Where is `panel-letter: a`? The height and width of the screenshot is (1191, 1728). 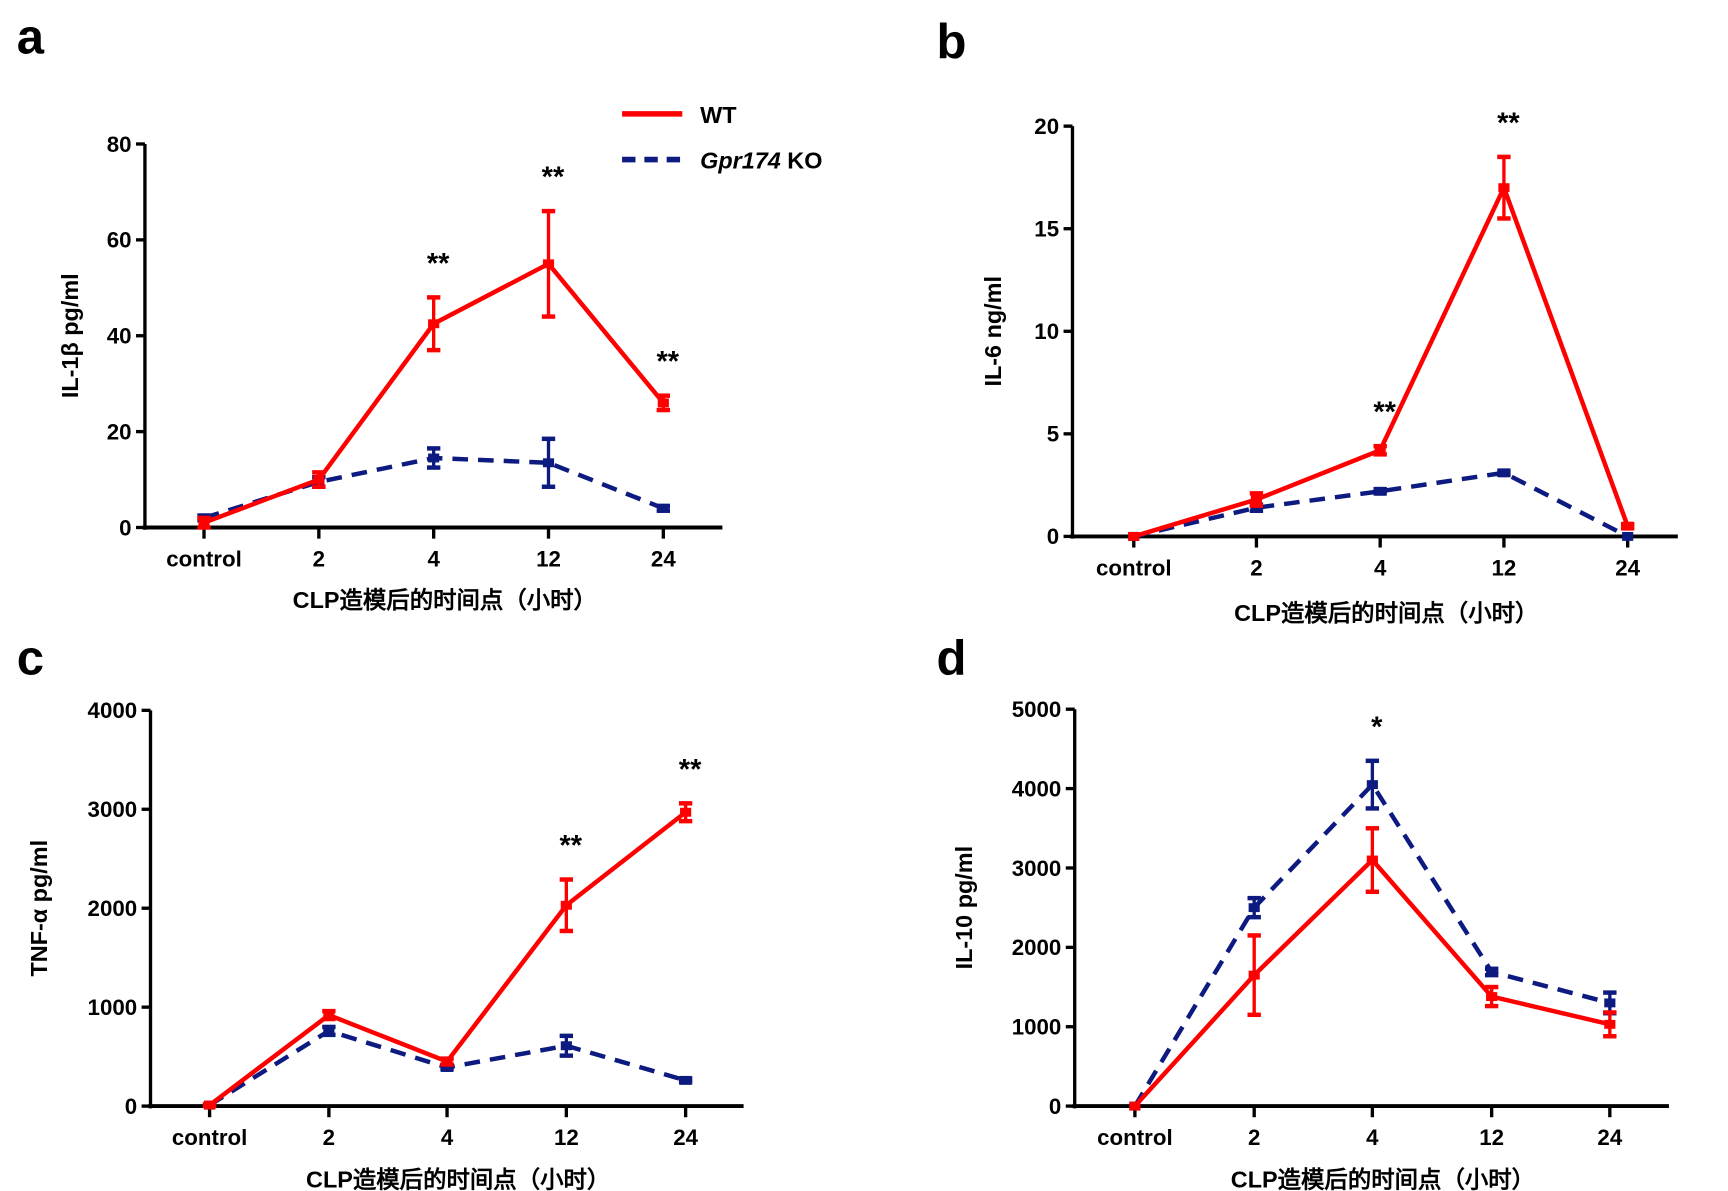
panel-letter: a is located at coordinates (31, 38).